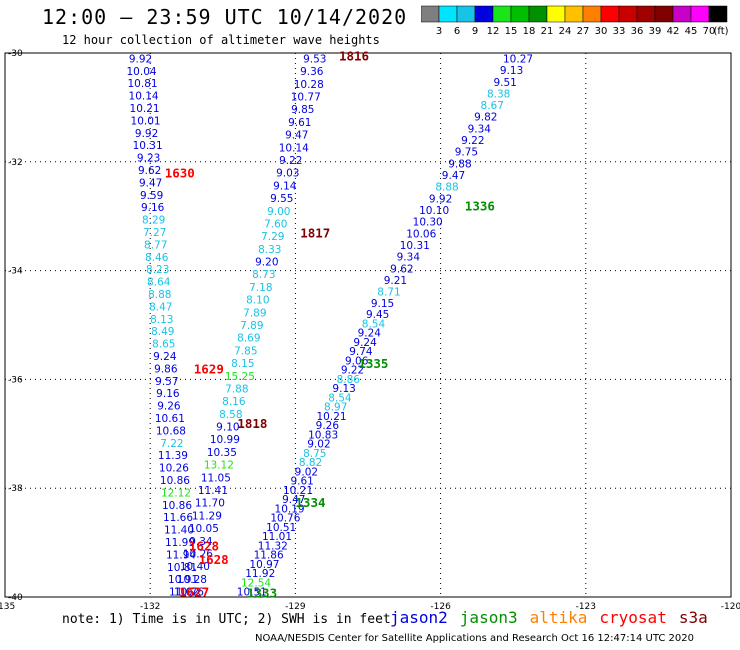 This screenshot has width=740, height=650. Describe the element at coordinates (257, 301) in the screenshot. I see `wave-height-point: 8.10` at that location.